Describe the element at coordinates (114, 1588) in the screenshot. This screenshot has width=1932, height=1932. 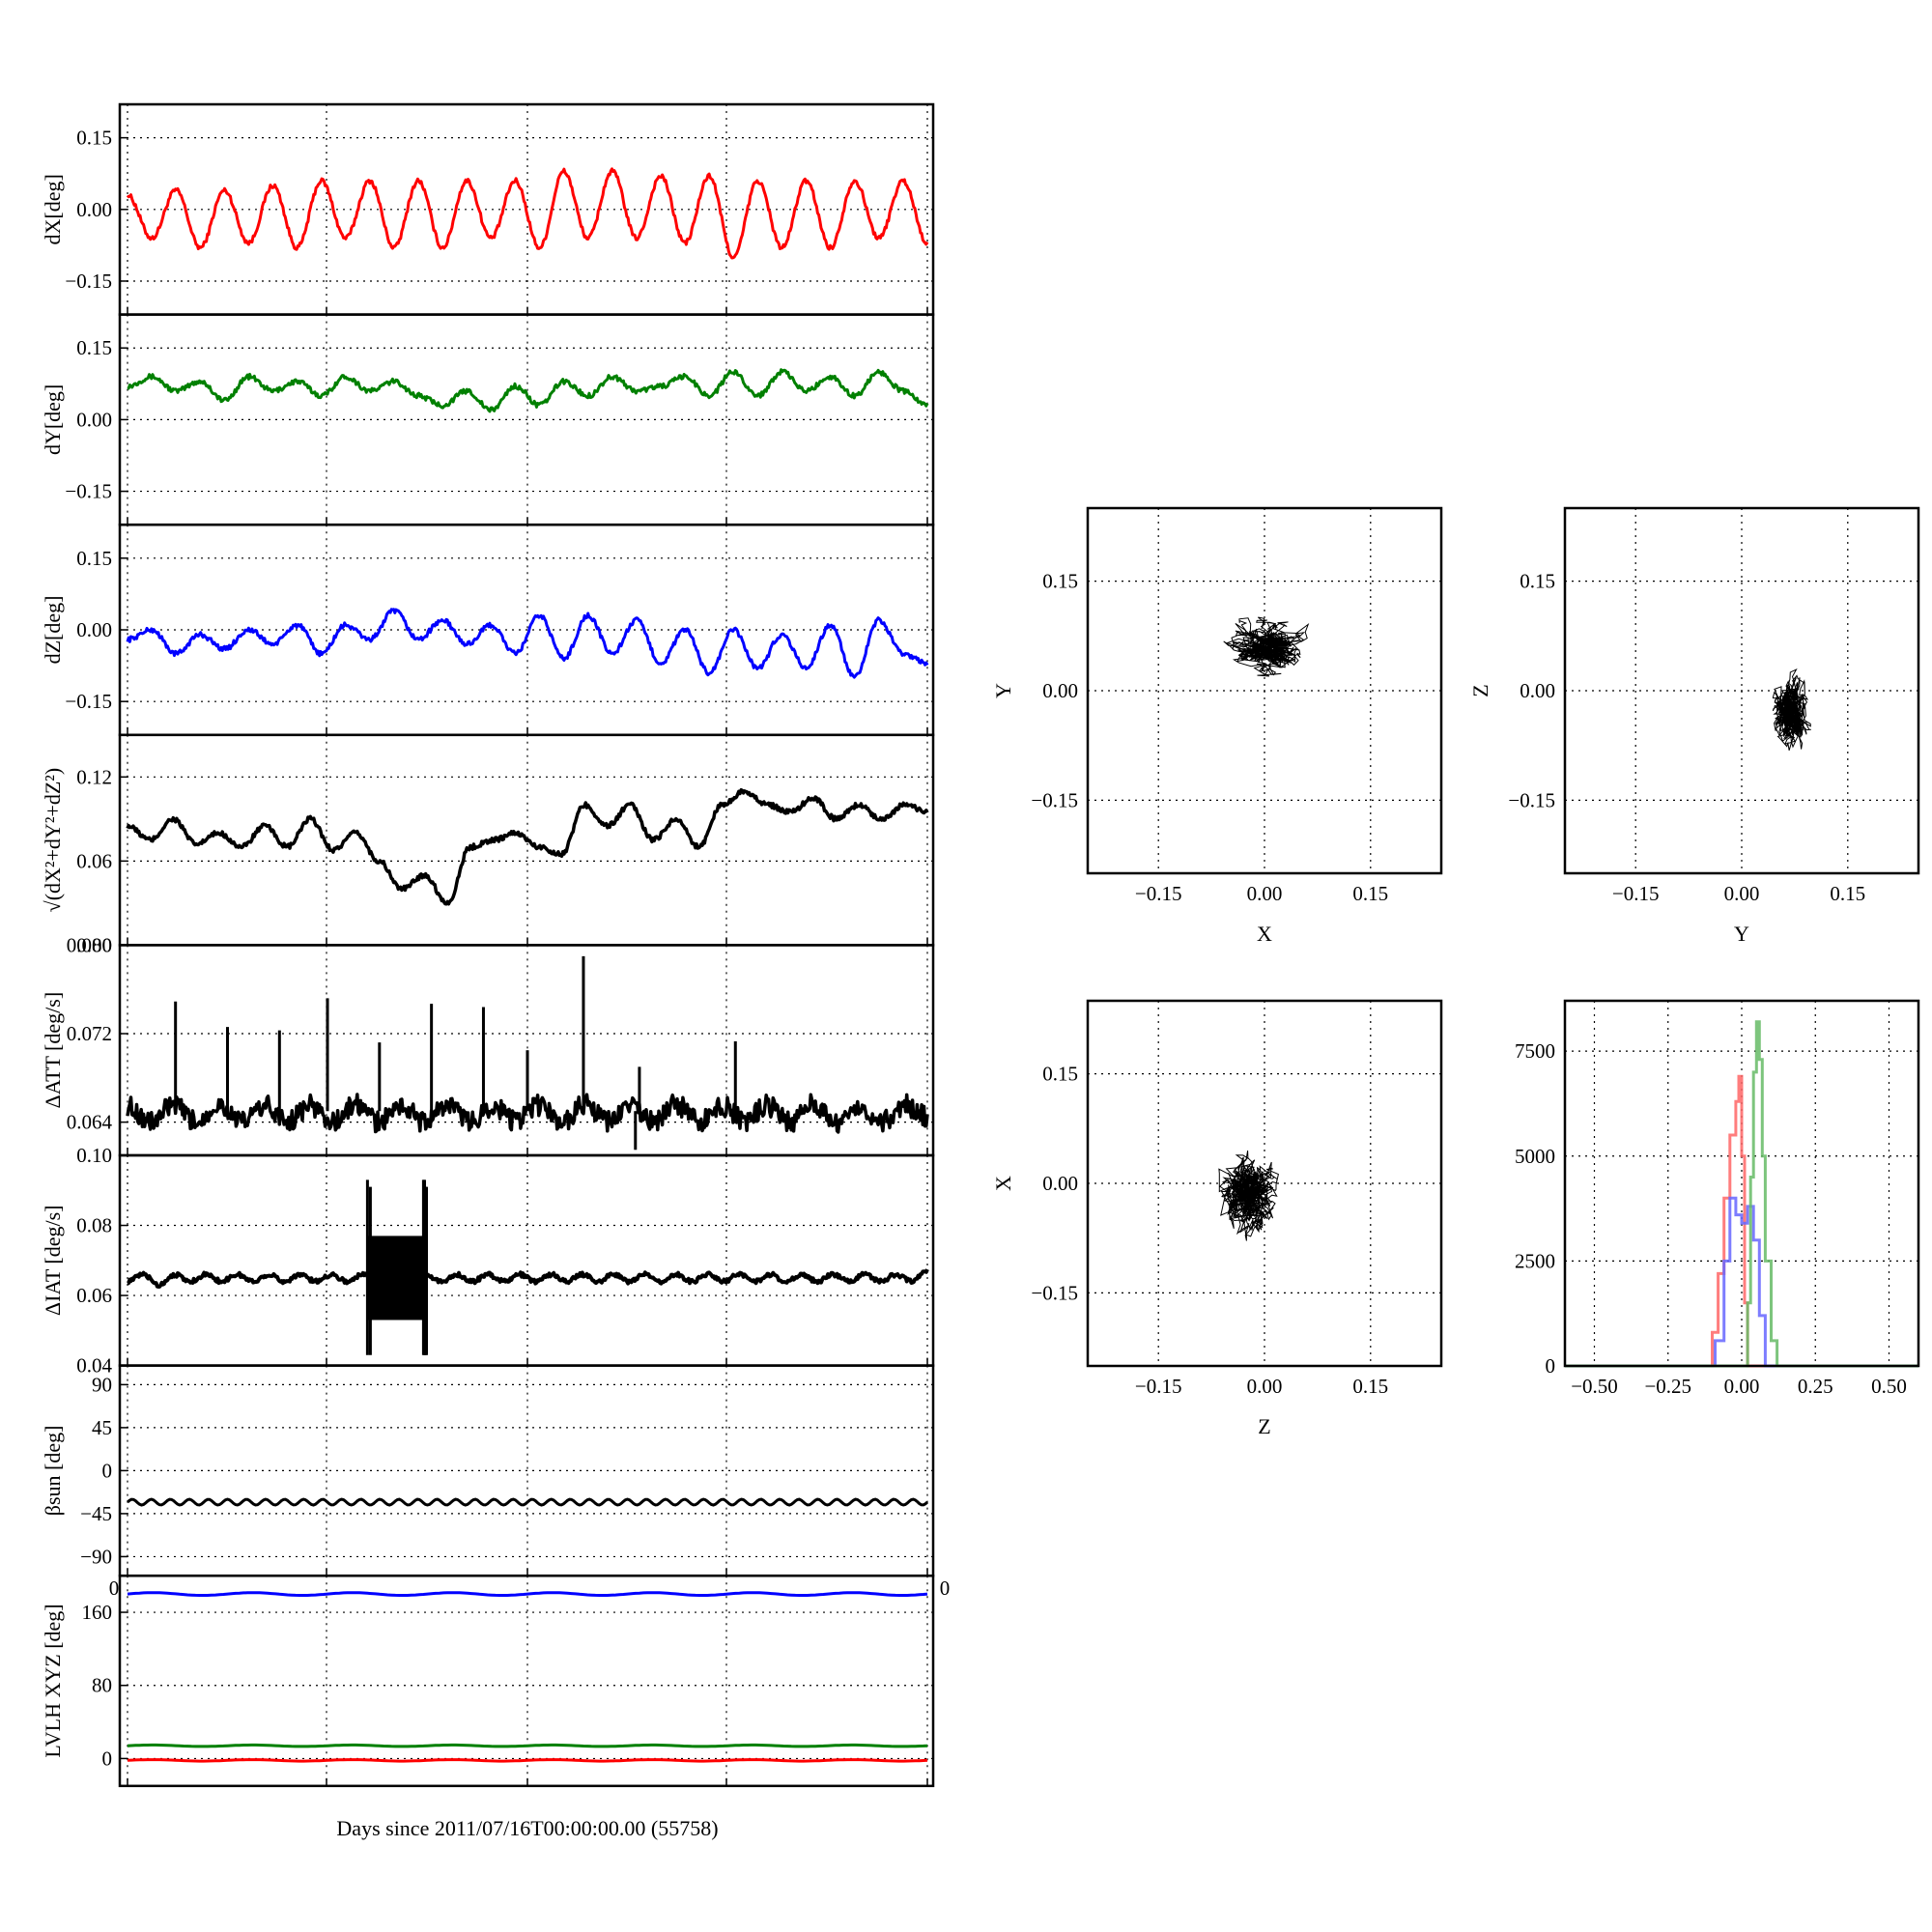
I see `overlap-tick-label-left: 0` at that location.